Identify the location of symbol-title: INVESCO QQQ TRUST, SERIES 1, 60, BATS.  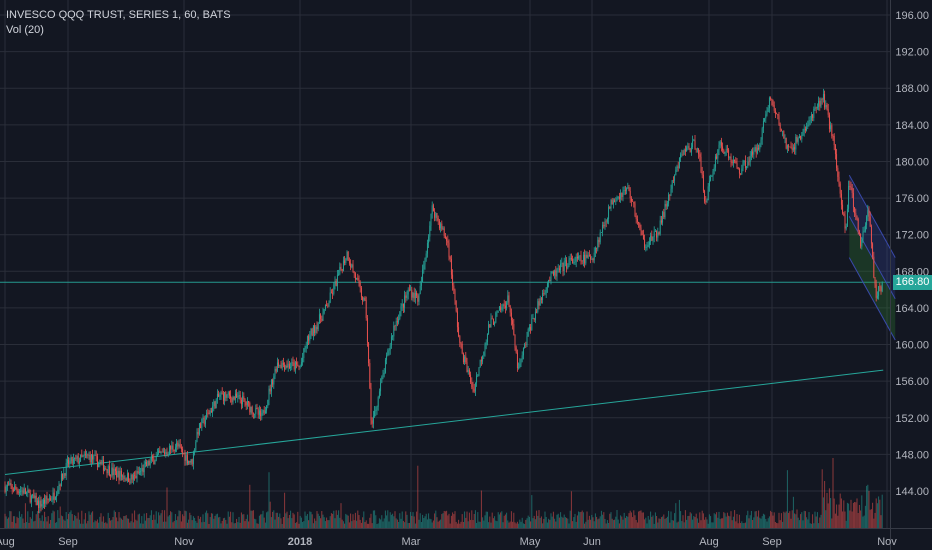
(118, 15).